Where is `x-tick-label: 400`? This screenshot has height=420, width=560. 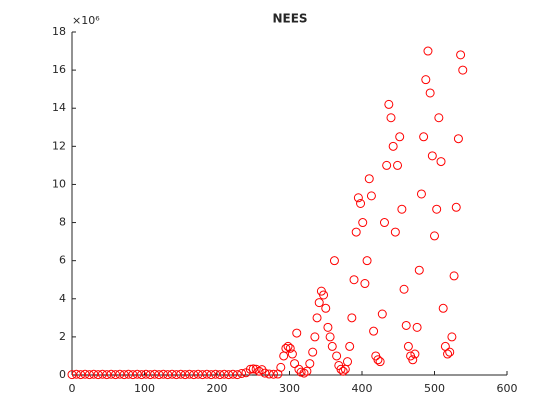
x-tick-label: 400 is located at coordinates (362, 388).